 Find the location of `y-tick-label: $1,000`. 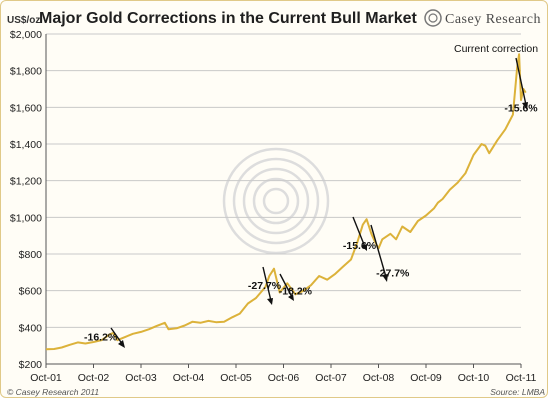

y-tick-label: $1,000 is located at coordinates (26, 218).